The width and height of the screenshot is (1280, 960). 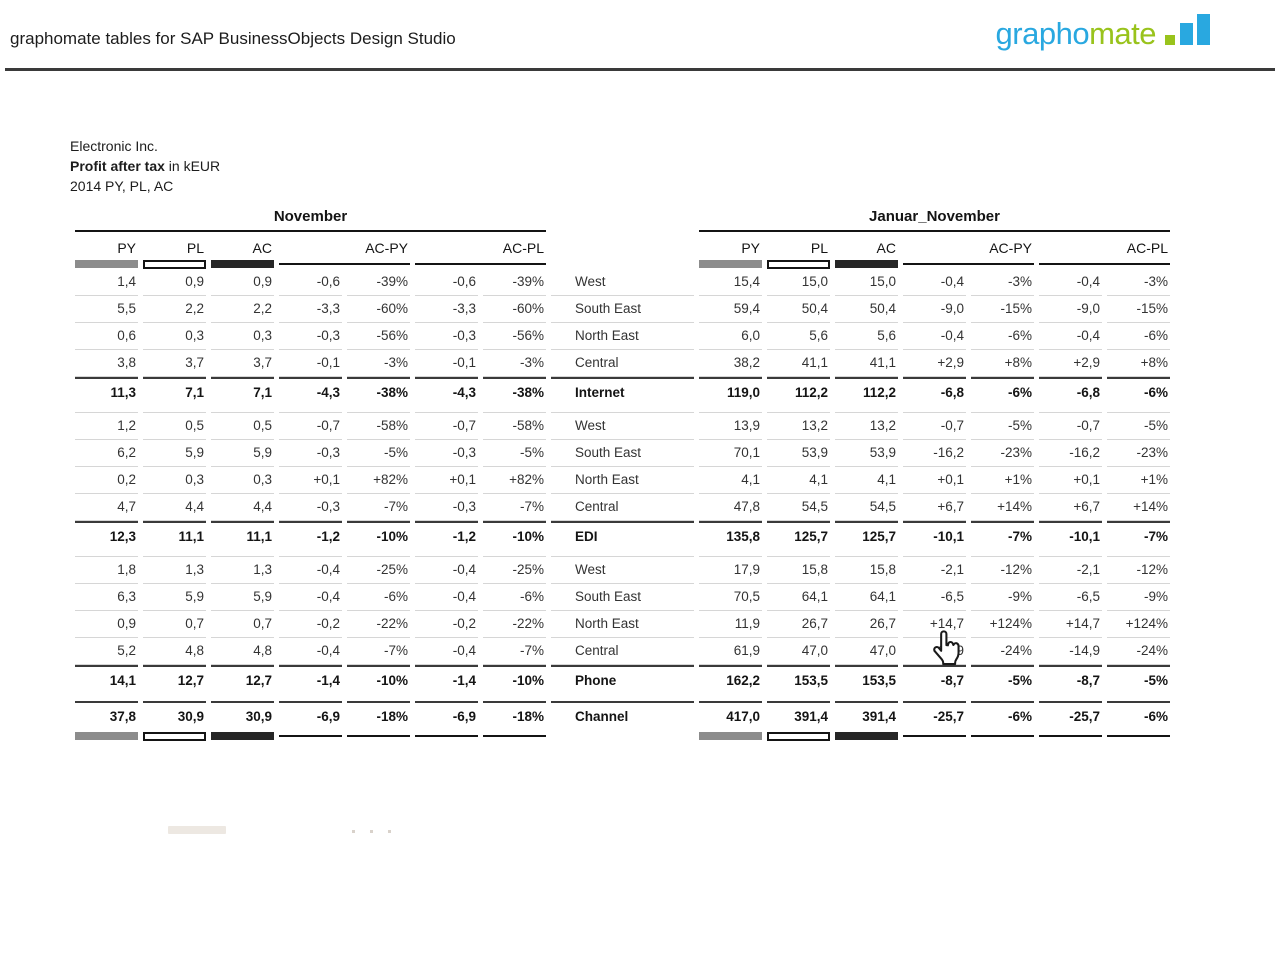 I want to click on value-cell: 54,5, so click(x=798, y=507).